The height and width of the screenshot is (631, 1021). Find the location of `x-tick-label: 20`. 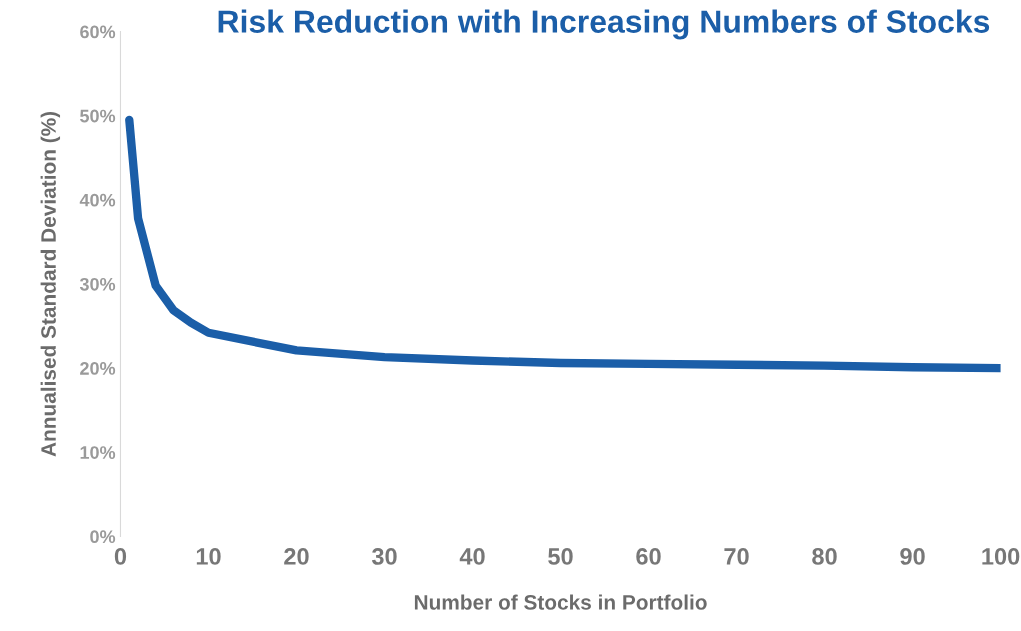

x-tick-label: 20 is located at coordinates (296, 556).